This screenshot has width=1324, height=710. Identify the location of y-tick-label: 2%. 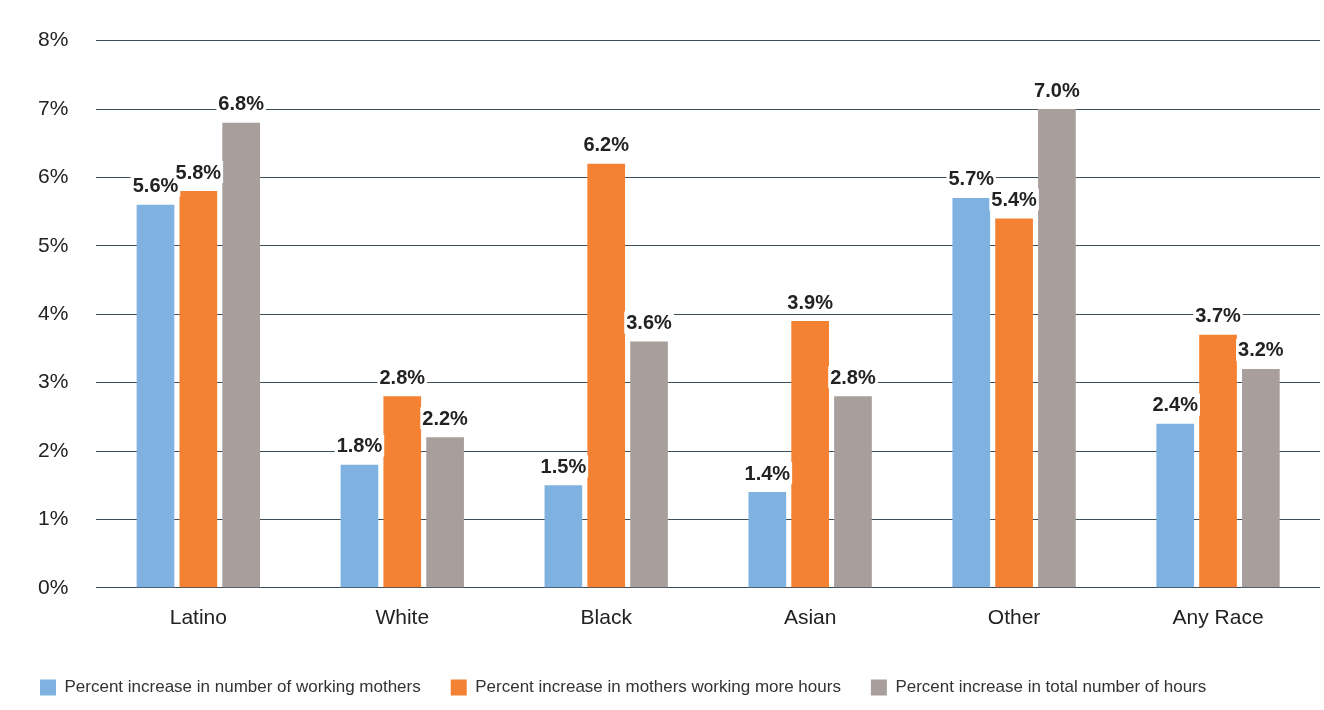
(53, 449).